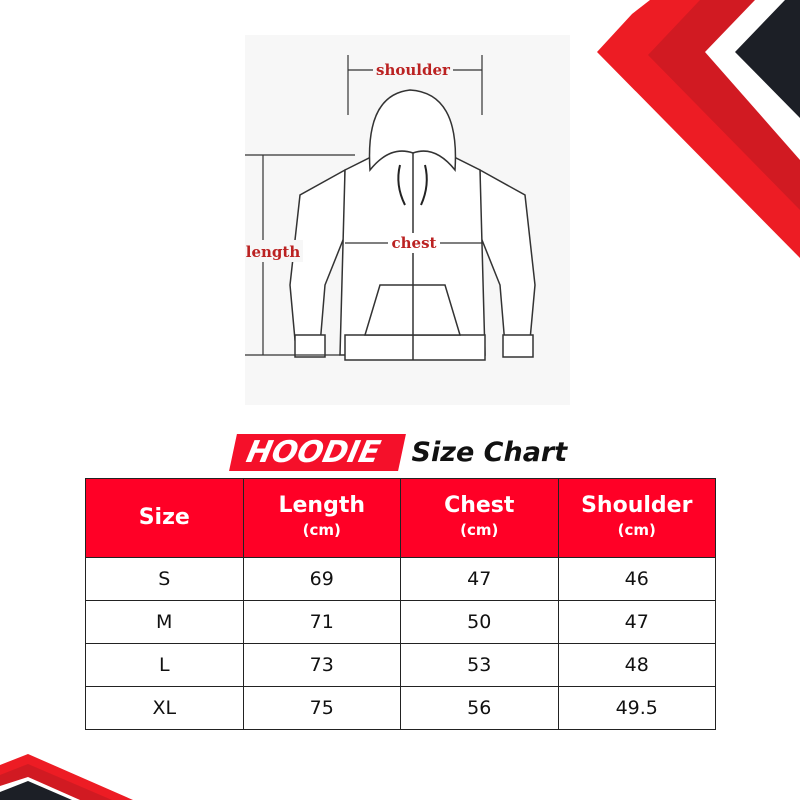  What do you see at coordinates (36, 790) in the screenshot?
I see `chevron-bottom-navy` at bounding box center [36, 790].